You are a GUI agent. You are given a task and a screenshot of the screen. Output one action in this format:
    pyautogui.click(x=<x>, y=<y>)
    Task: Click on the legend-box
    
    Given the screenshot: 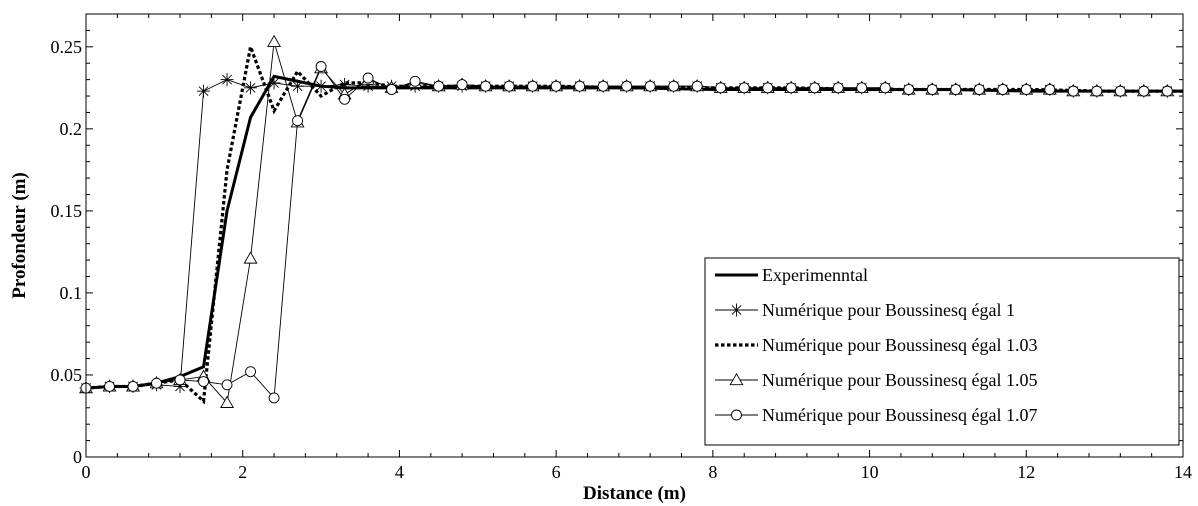 What is the action you would take?
    pyautogui.click(x=942, y=351)
    